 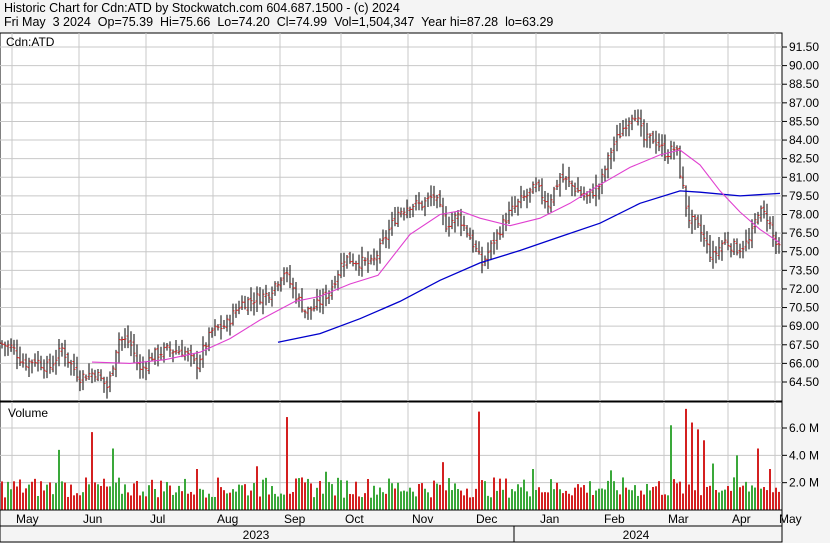 I want to click on price-tick-label: 91.50, so click(x=804, y=47).